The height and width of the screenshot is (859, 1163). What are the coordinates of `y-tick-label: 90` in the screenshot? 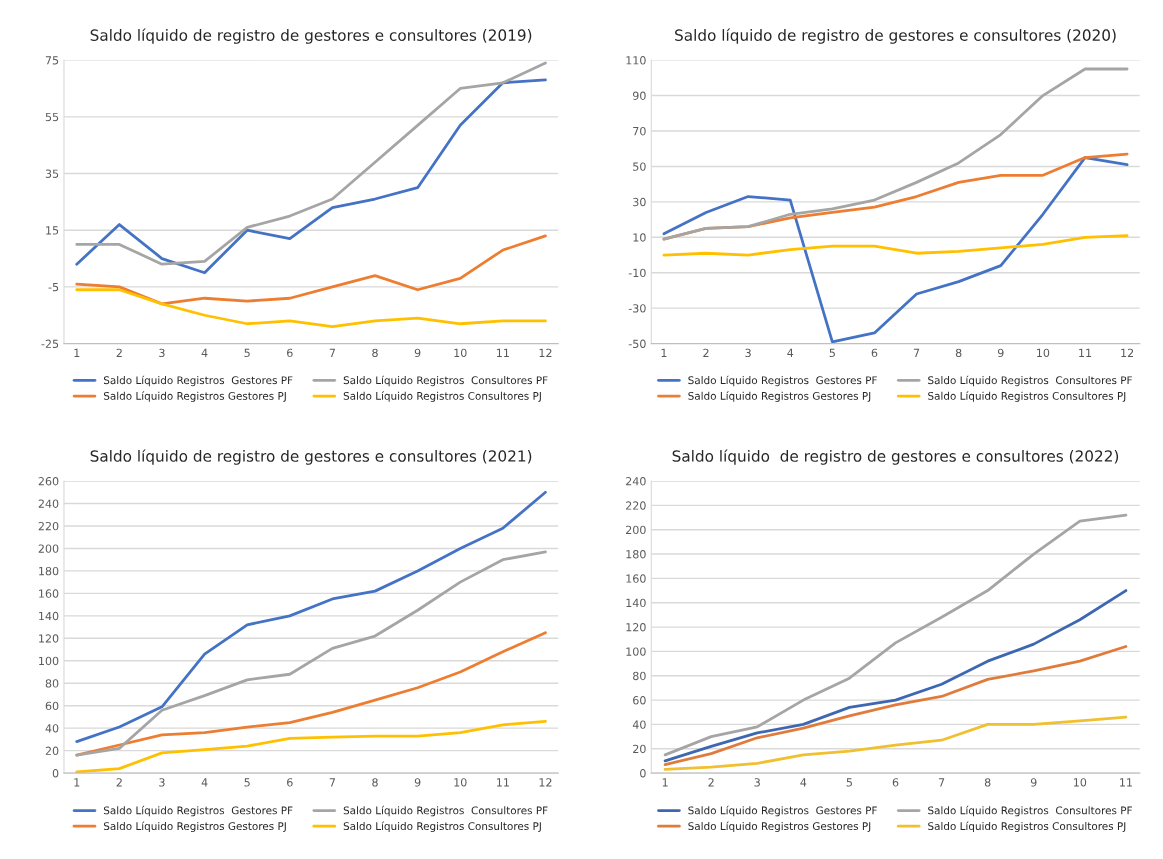 It's located at (639, 95).